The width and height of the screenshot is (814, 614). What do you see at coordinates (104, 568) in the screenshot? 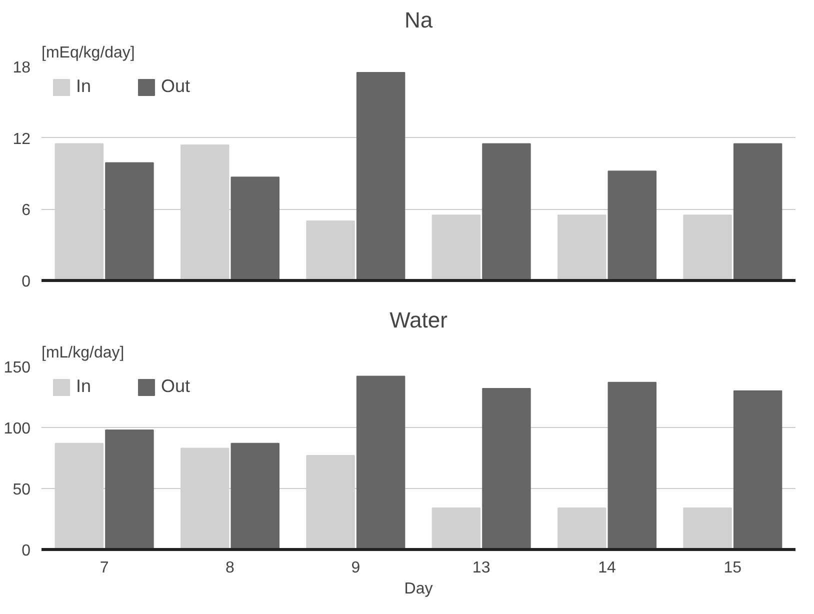
I see `x-tick-label: 7` at bounding box center [104, 568].